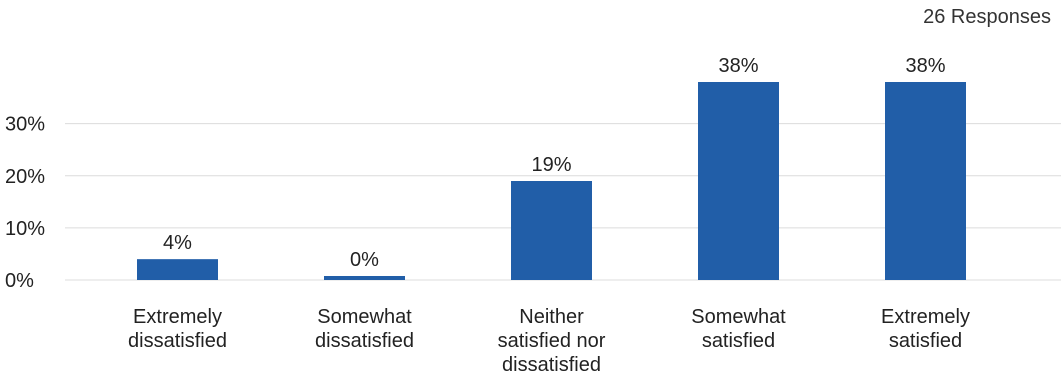 This screenshot has height=383, width=1061. Describe the element at coordinates (987, 17) in the screenshot. I see `response-count: 26 Responses` at that location.